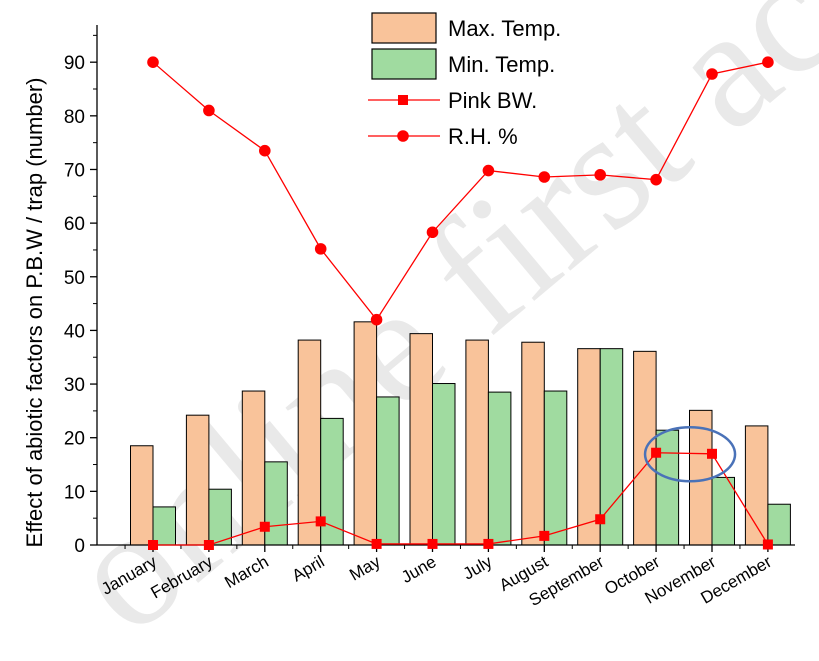 Image resolution: width=819 pixels, height=661 pixels. I want to click on bar-max-temp-may, so click(365, 433).